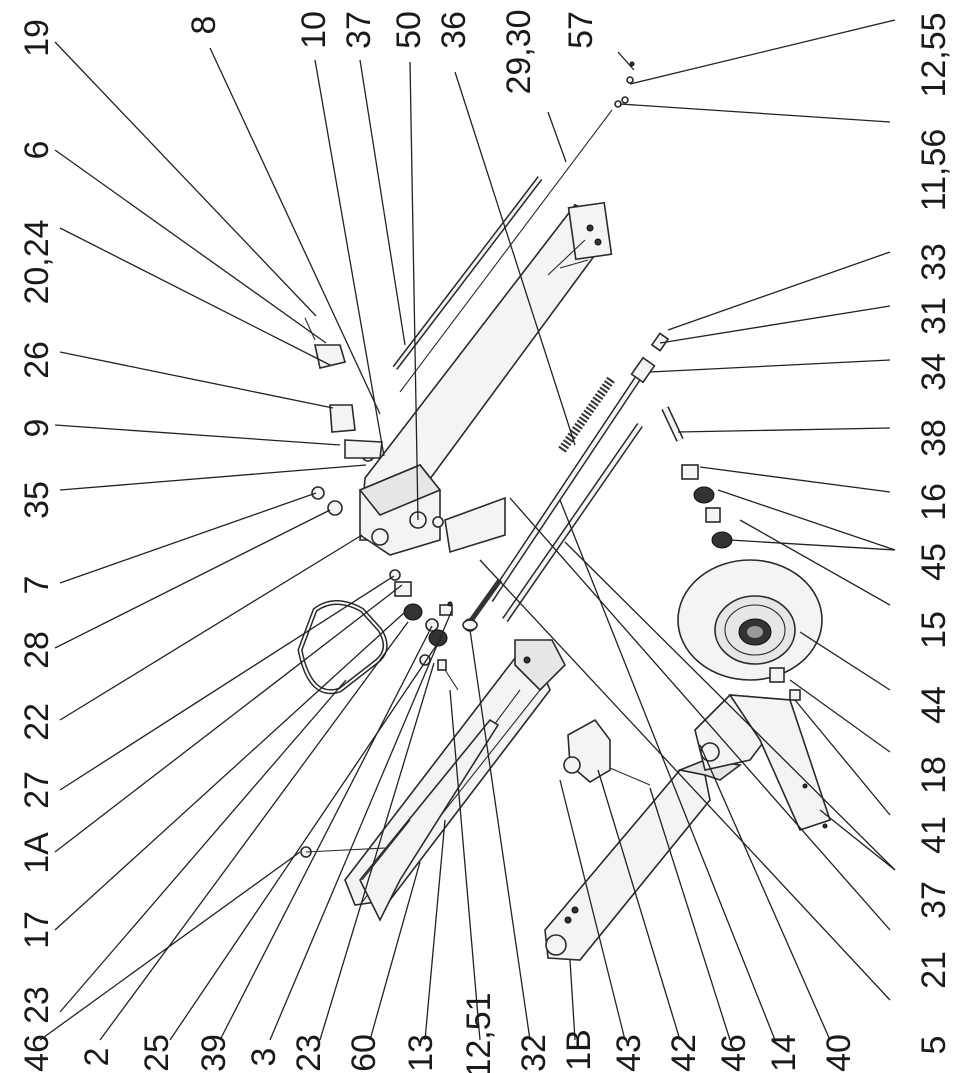 The width and height of the screenshot is (953, 1073). What do you see at coordinates (314, 30) in the screenshot?
I see `label-10: 10` at bounding box center [314, 30].